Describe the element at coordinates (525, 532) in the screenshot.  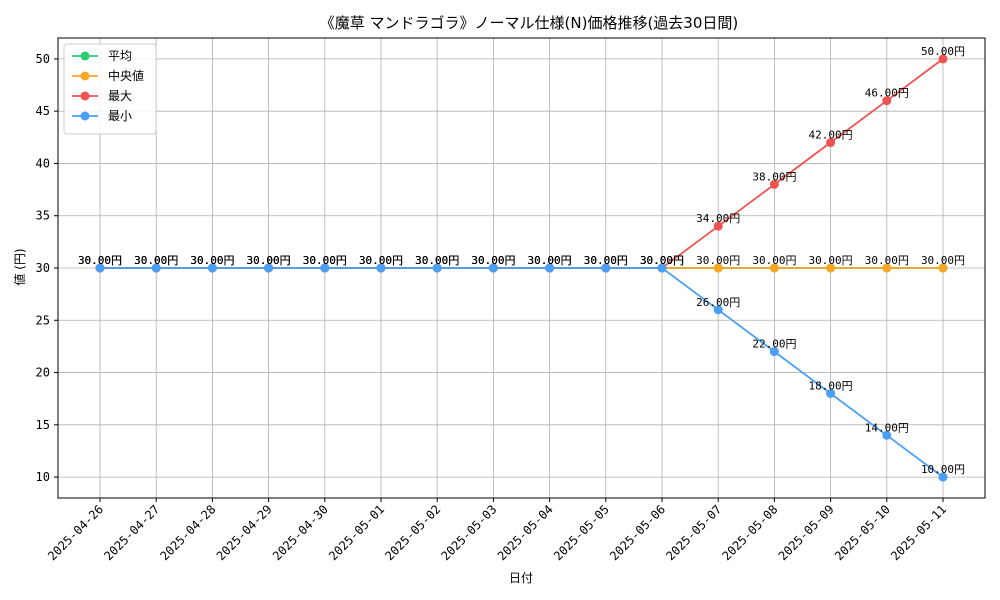
I see `x-tick-label: 2025-05-04` at that location.